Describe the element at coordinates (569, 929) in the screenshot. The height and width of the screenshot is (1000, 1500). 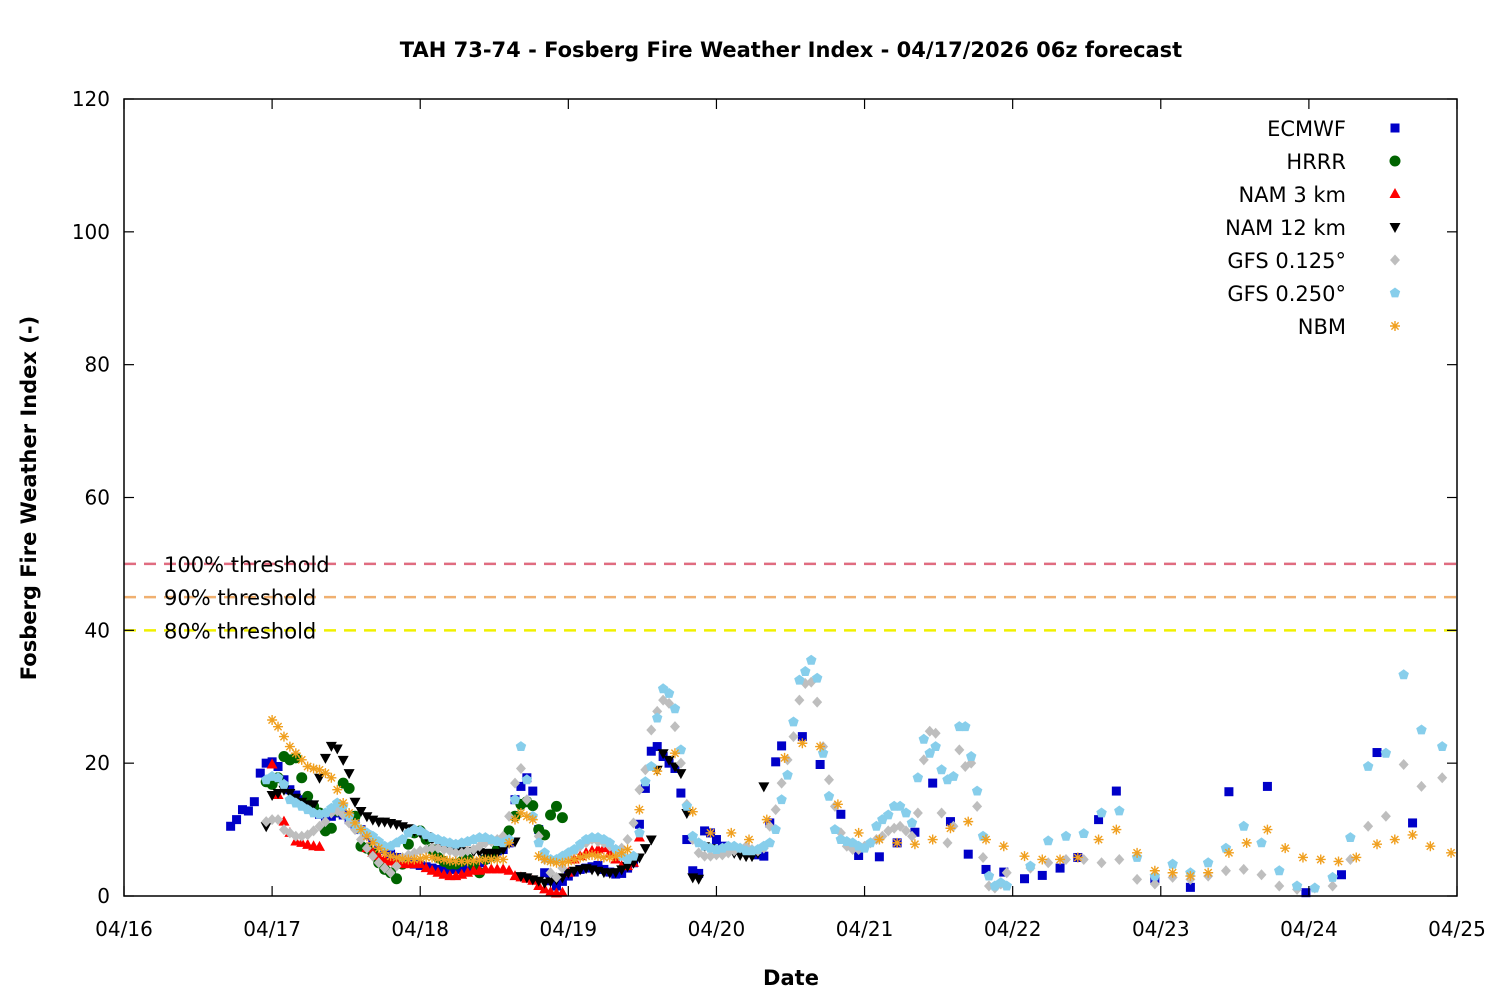
I see `x-tick-label: 04/19` at that location.